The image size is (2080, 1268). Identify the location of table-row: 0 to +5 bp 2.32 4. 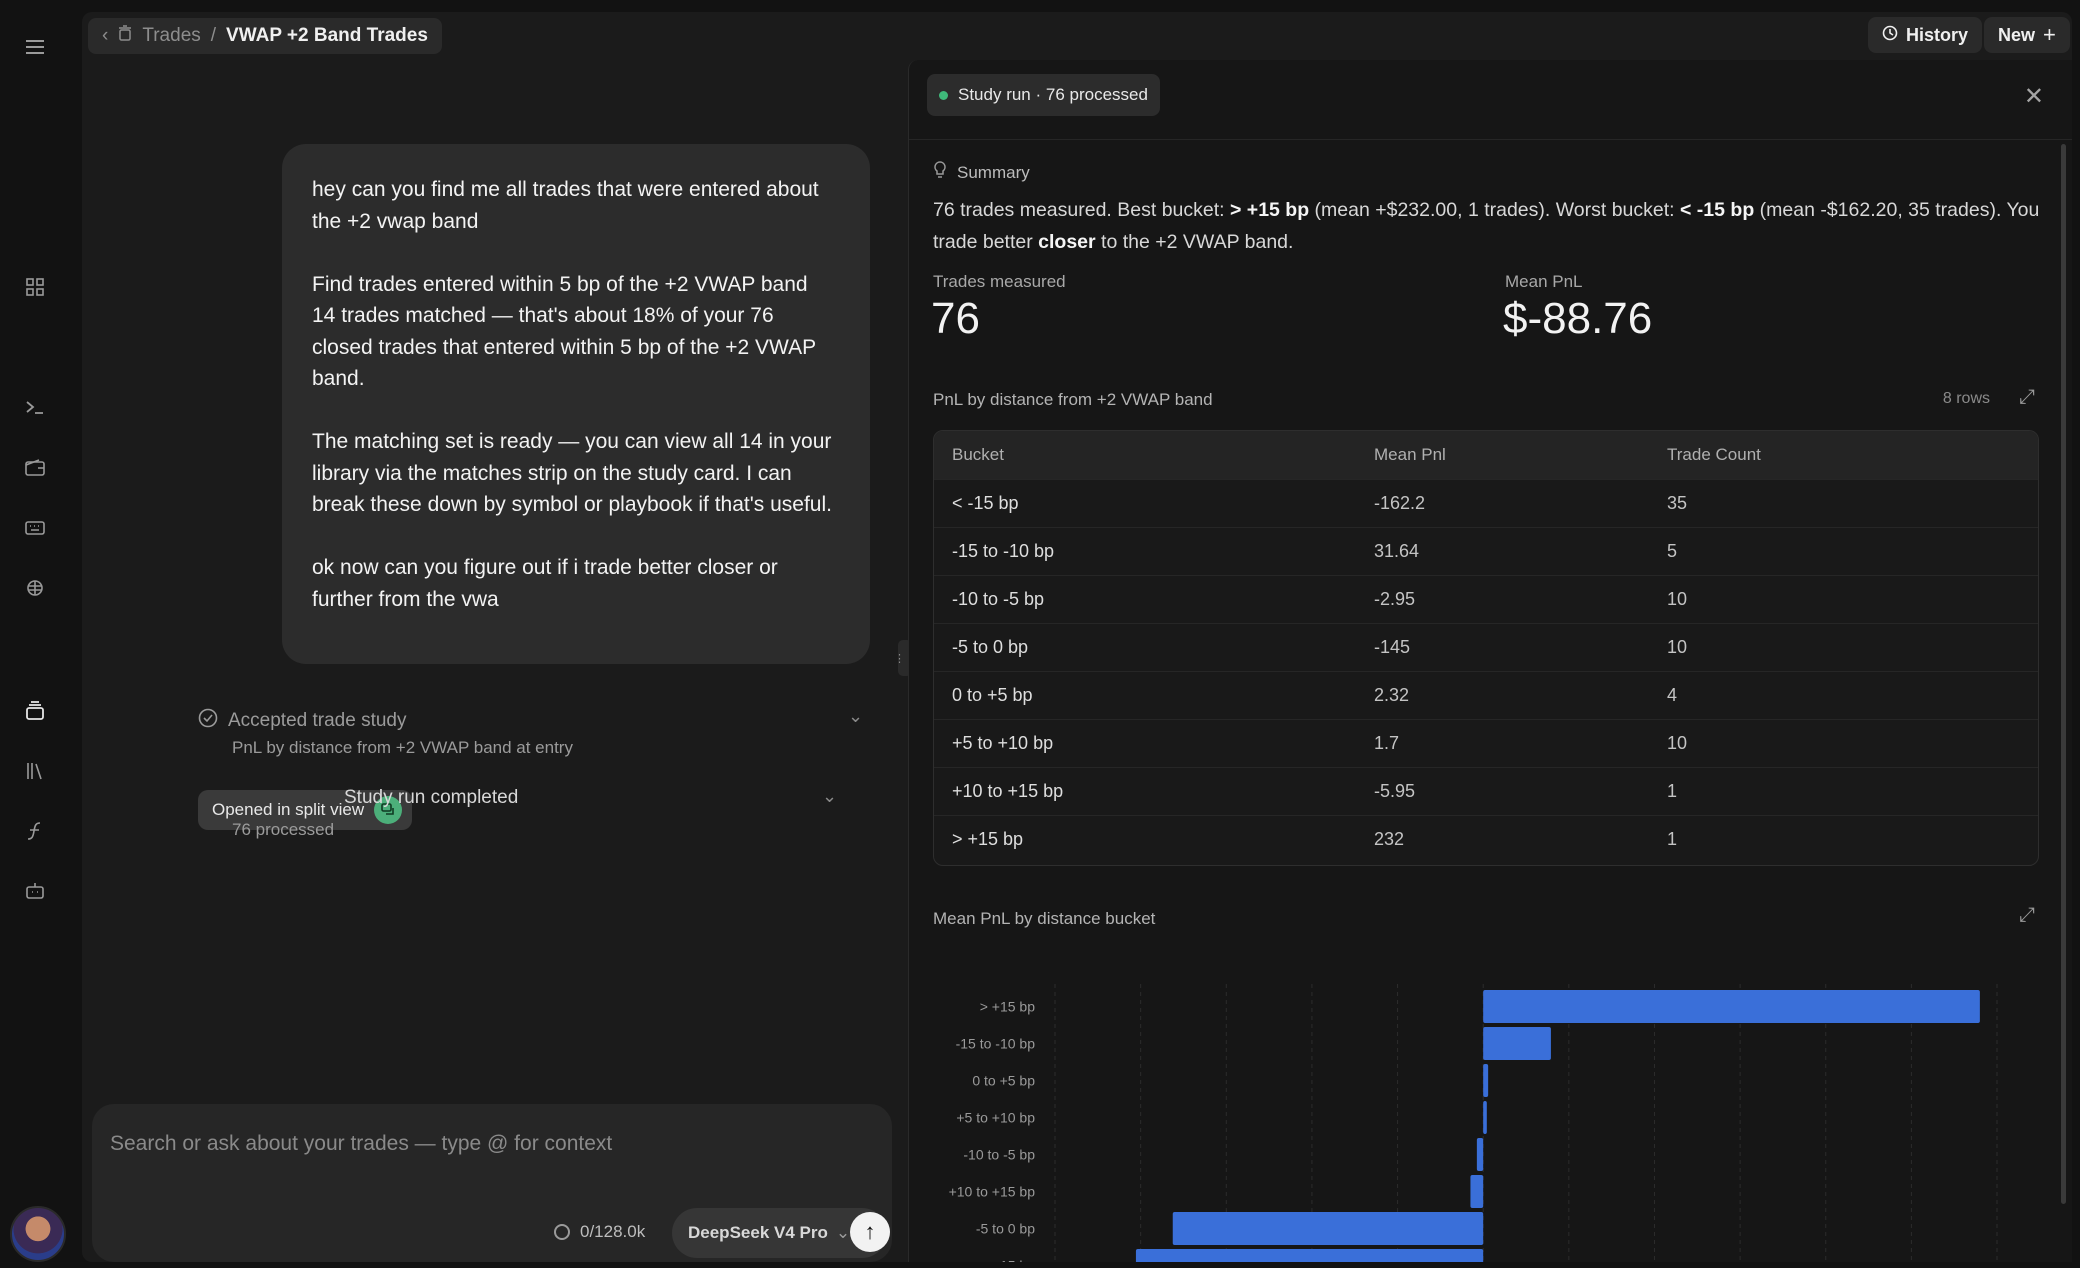
(1486, 695).